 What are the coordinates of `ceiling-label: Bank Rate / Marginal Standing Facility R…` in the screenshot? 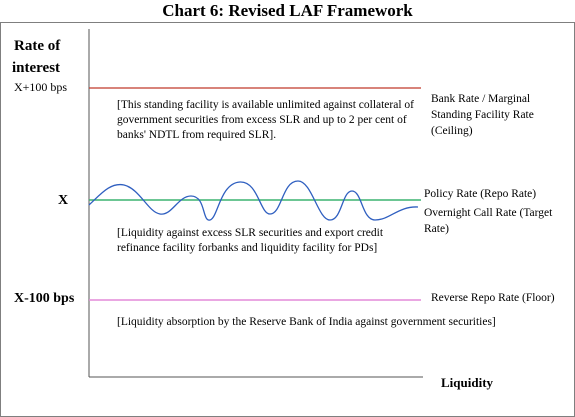 It's located at (482, 115).